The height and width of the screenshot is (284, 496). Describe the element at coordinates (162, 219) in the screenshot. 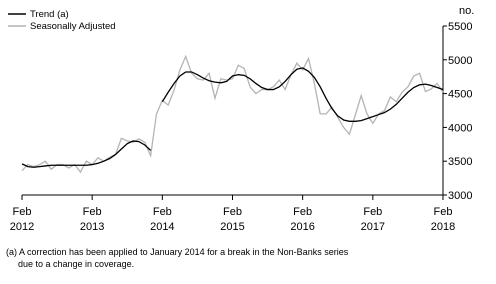

I see `x-tick-label: Feb 2014` at that location.